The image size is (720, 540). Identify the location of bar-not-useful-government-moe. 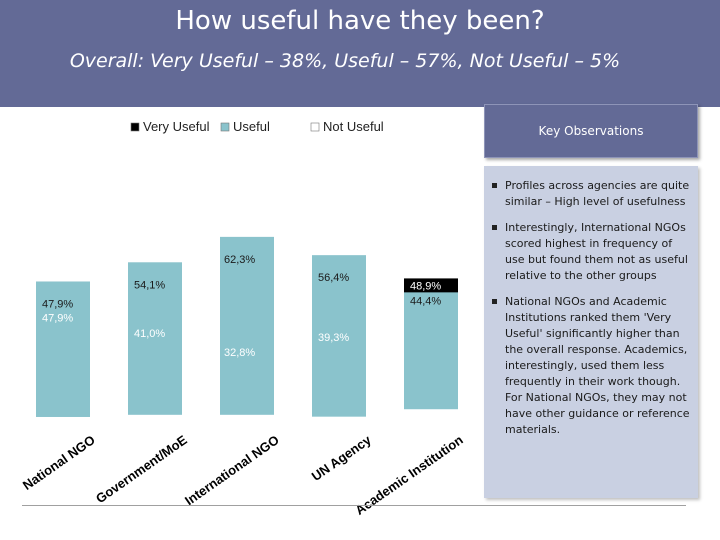
(155, 422).